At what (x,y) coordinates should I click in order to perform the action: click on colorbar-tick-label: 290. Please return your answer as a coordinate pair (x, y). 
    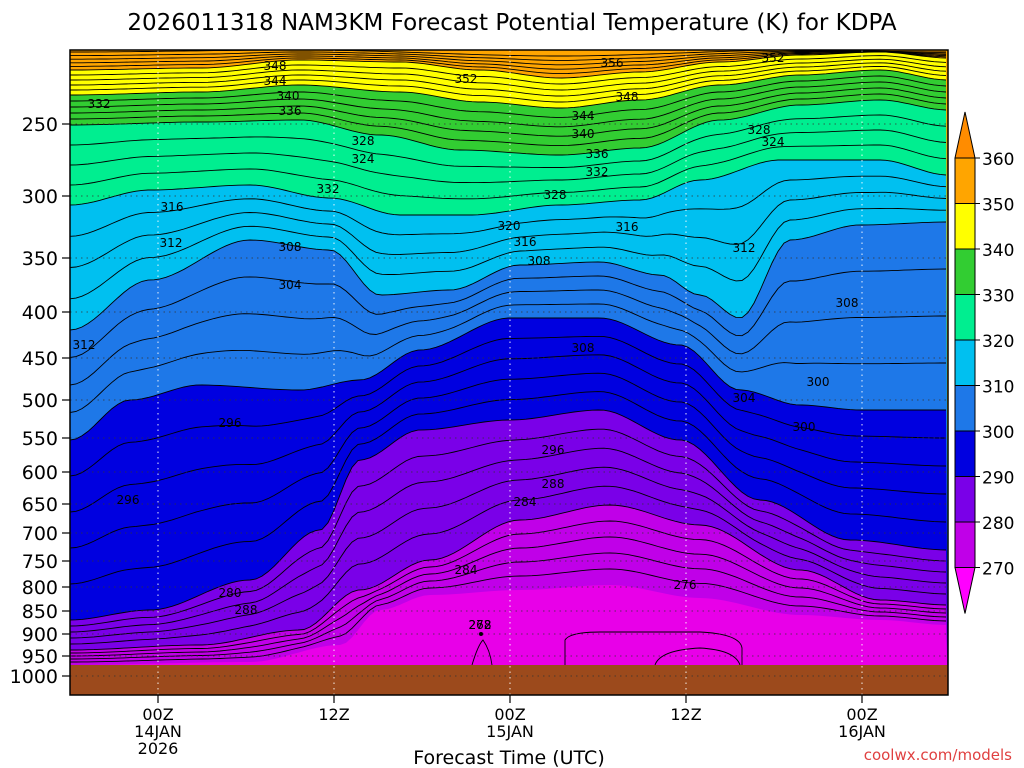
    Looking at the image, I should click on (998, 479).